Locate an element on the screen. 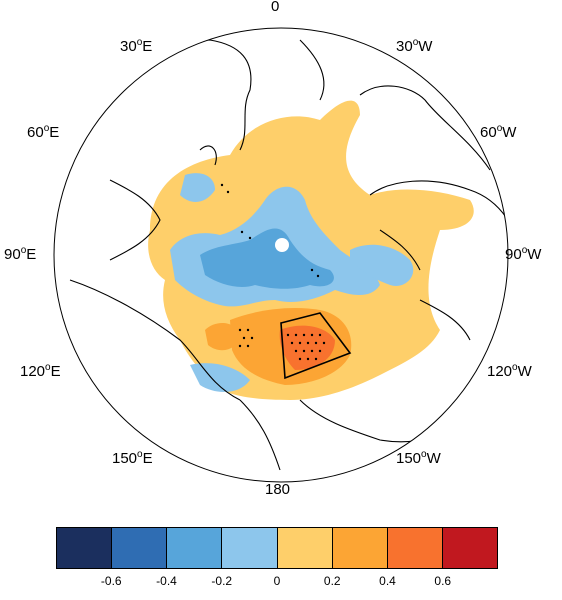 The image size is (562, 600). lon-label-0: 0 is located at coordinates (275, 7).